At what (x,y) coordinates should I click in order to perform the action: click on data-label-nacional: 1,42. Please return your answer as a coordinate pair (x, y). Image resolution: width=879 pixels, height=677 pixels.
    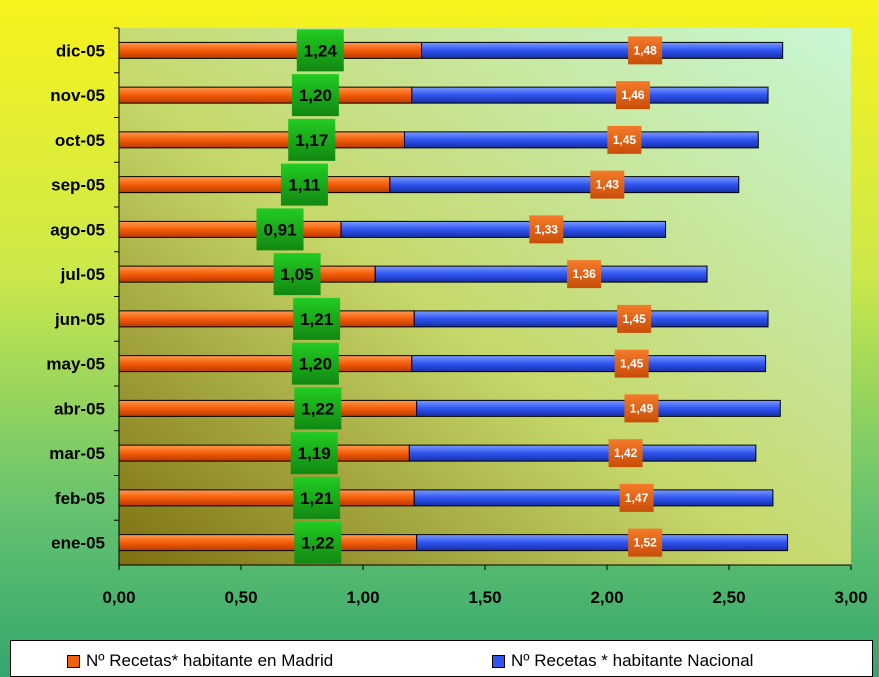
    Looking at the image, I should click on (626, 453).